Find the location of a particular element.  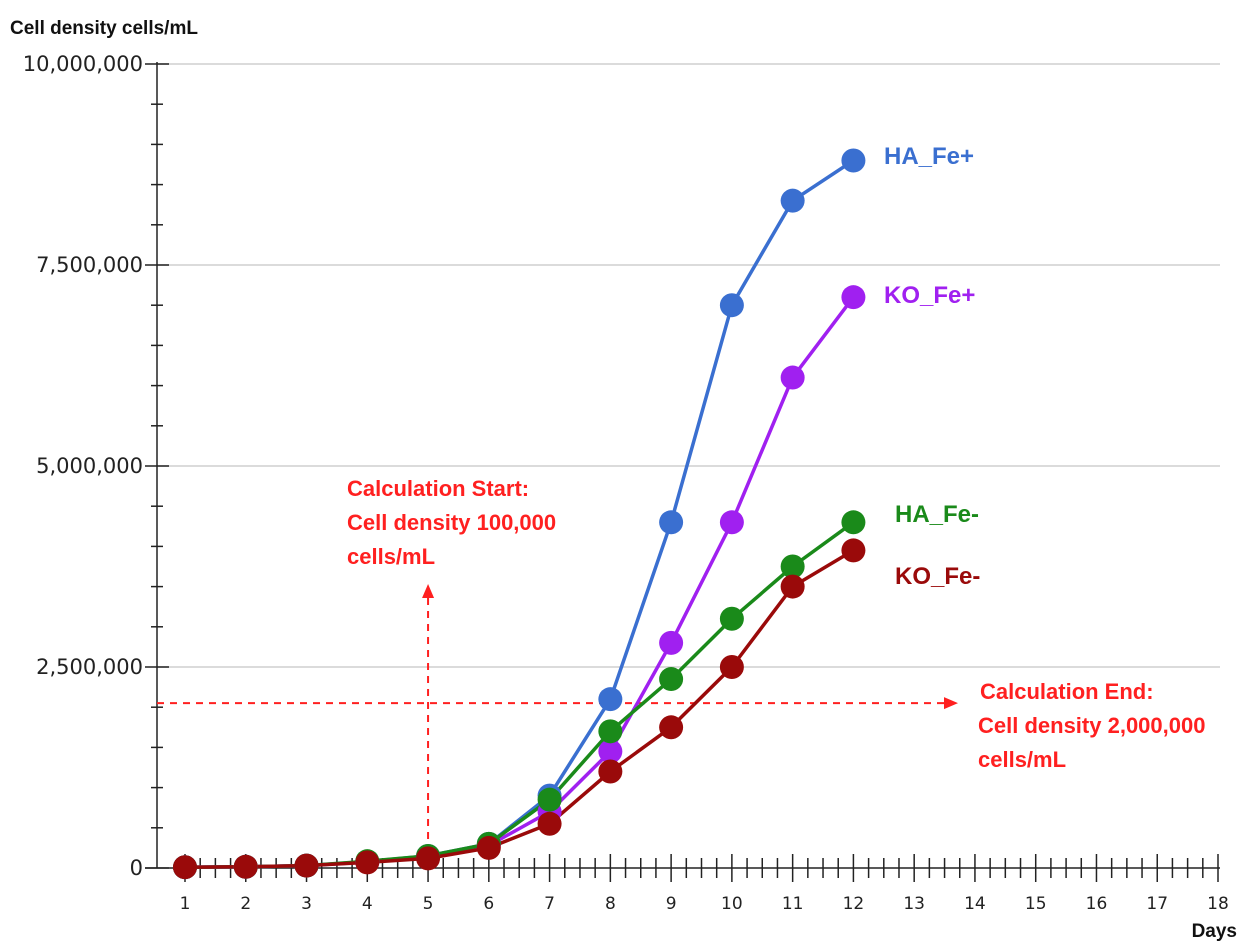

x-tick-label: 1 is located at coordinates (185, 904).